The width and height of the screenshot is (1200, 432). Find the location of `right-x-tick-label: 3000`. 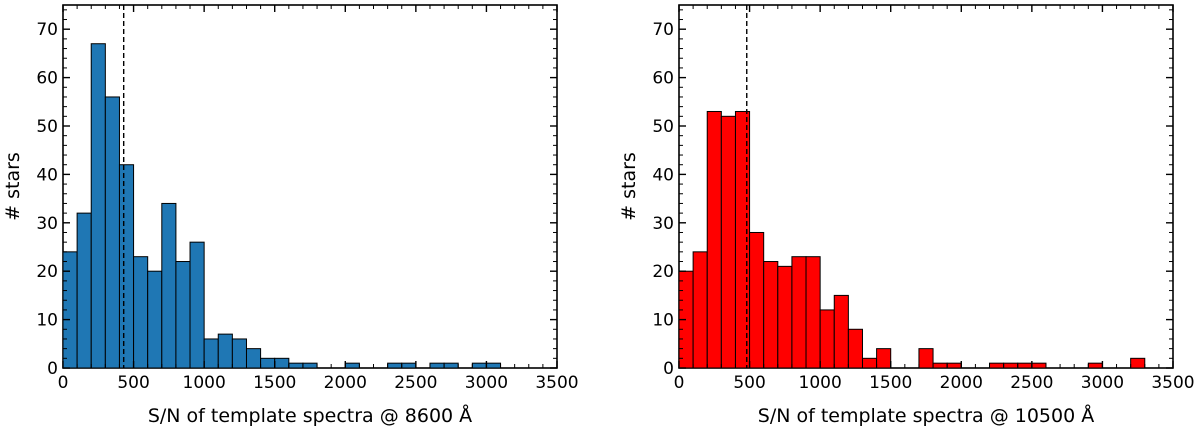

right-x-tick-label: 3000 is located at coordinates (1102, 383).